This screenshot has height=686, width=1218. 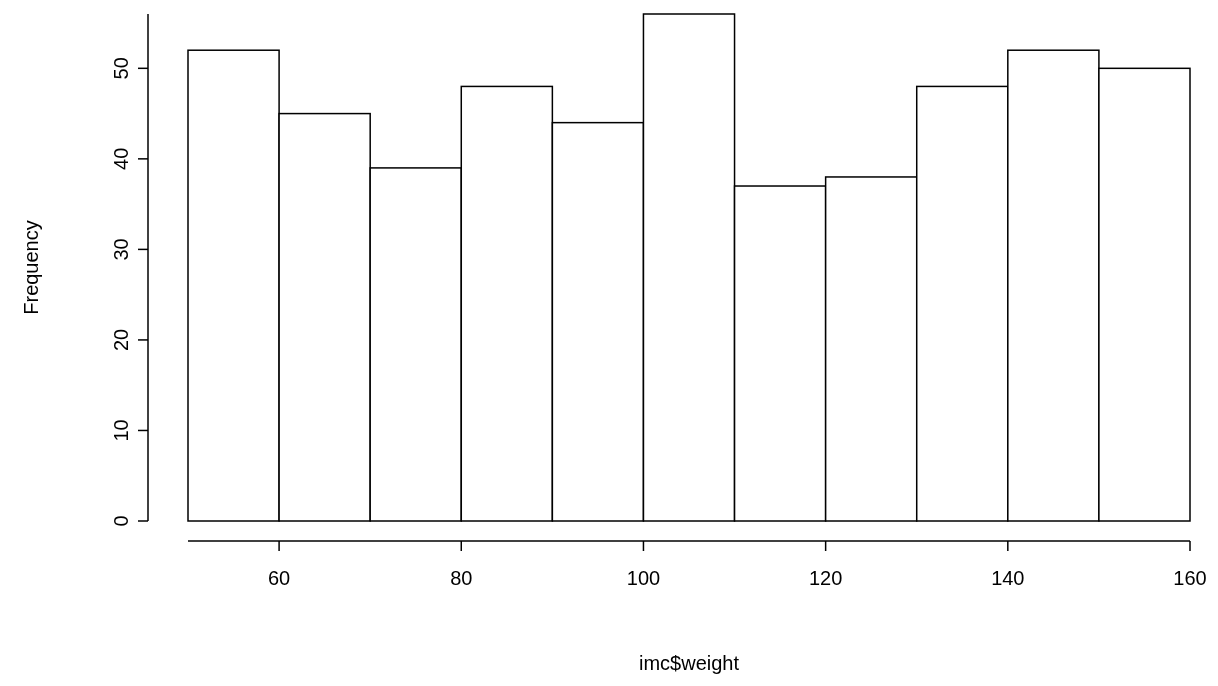 What do you see at coordinates (643, 578) in the screenshot?
I see `x-tick-label: 100` at bounding box center [643, 578].